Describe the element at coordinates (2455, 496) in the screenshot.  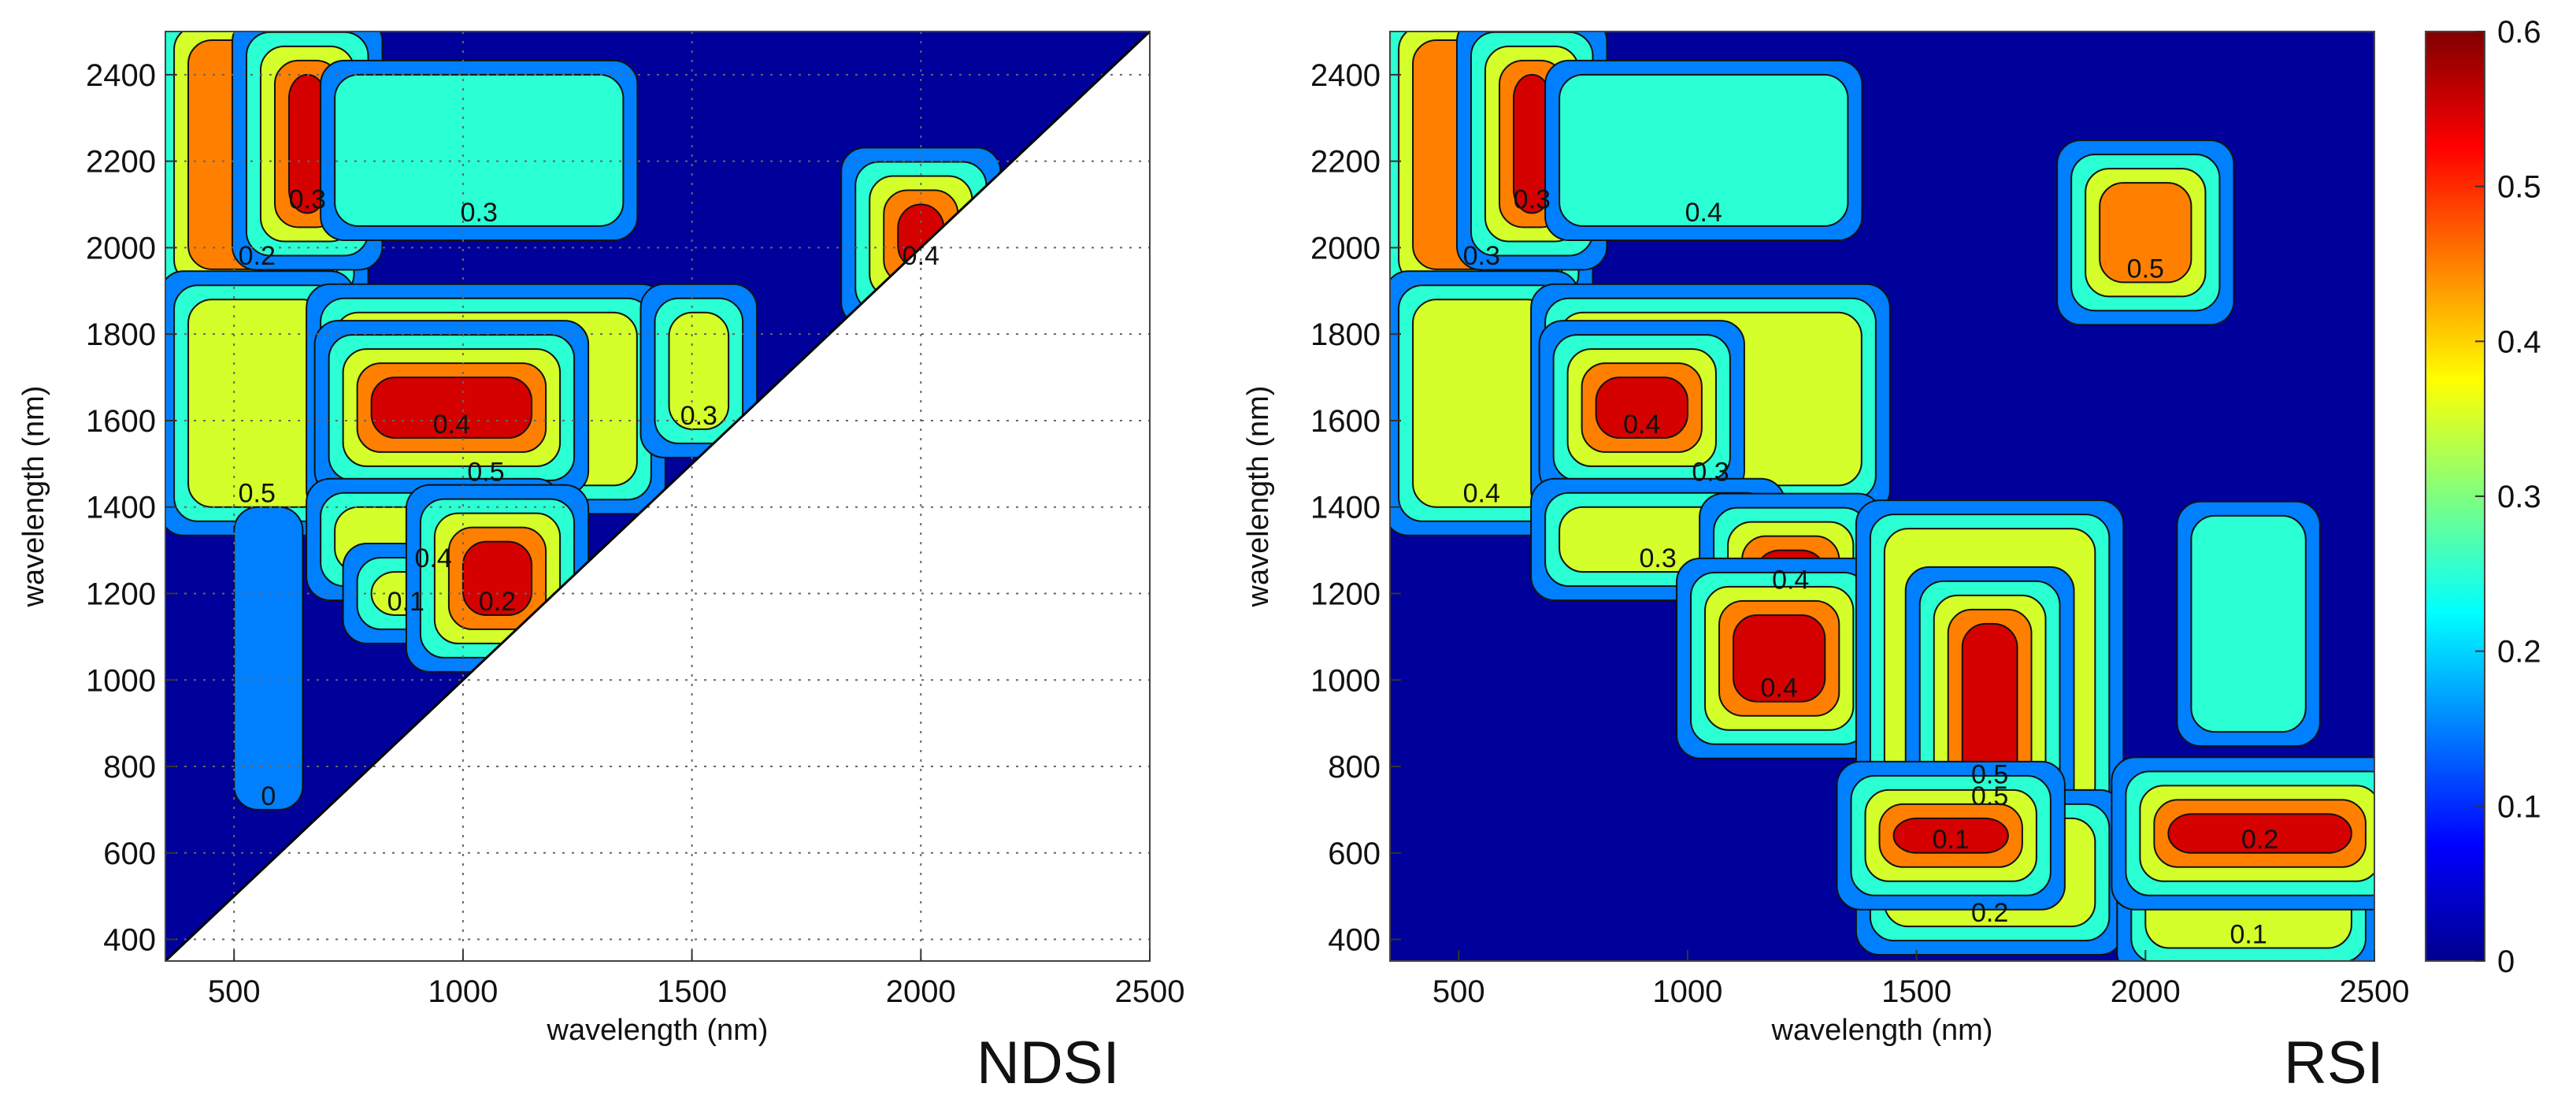
I see `colorbar-gradient` at that location.